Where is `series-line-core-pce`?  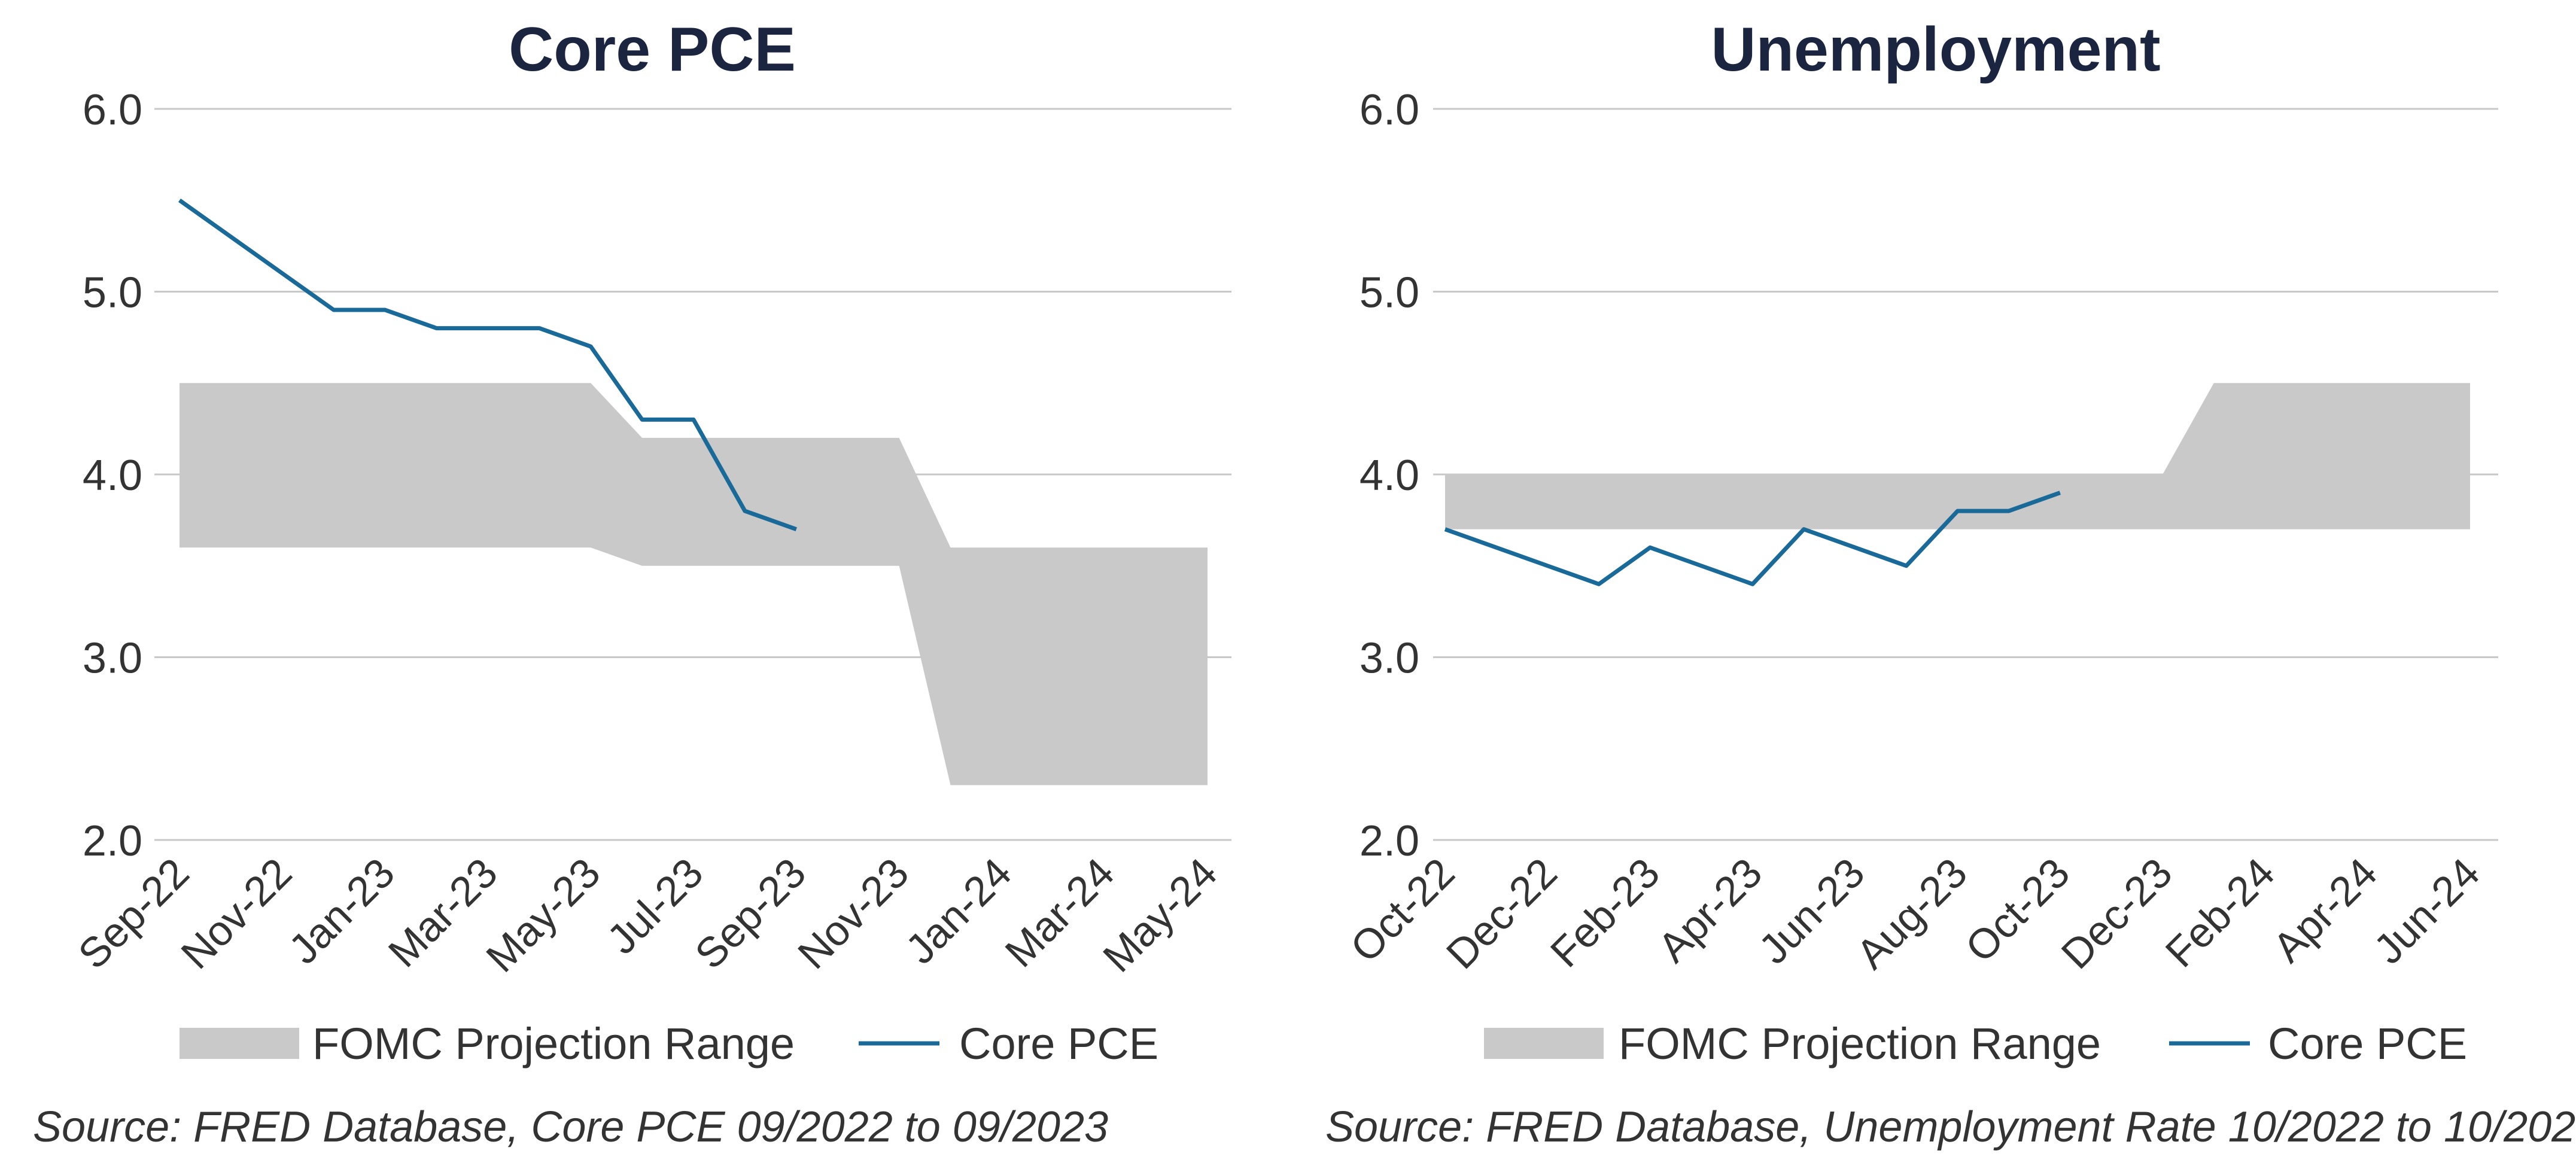 series-line-core-pce is located at coordinates (487, 364).